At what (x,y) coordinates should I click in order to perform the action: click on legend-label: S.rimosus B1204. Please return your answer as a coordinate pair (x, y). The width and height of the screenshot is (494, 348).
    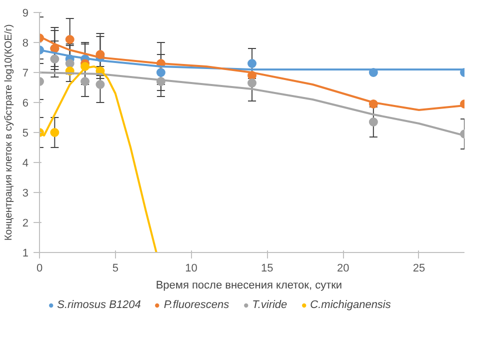
    Looking at the image, I should click on (99, 305).